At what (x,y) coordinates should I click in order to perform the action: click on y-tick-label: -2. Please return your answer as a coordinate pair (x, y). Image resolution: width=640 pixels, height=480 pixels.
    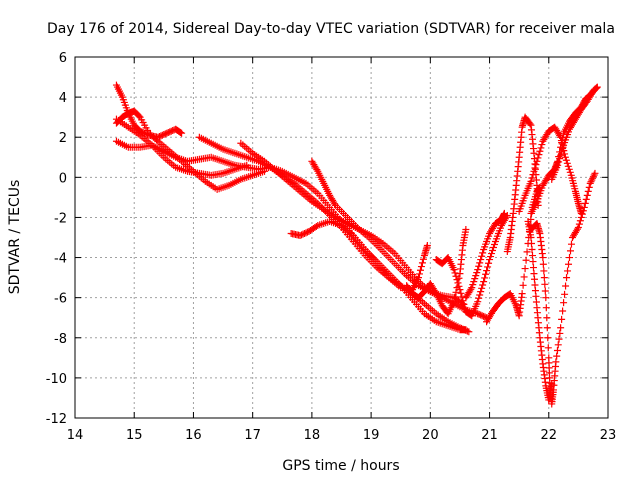
    Looking at the image, I should click on (60, 218).